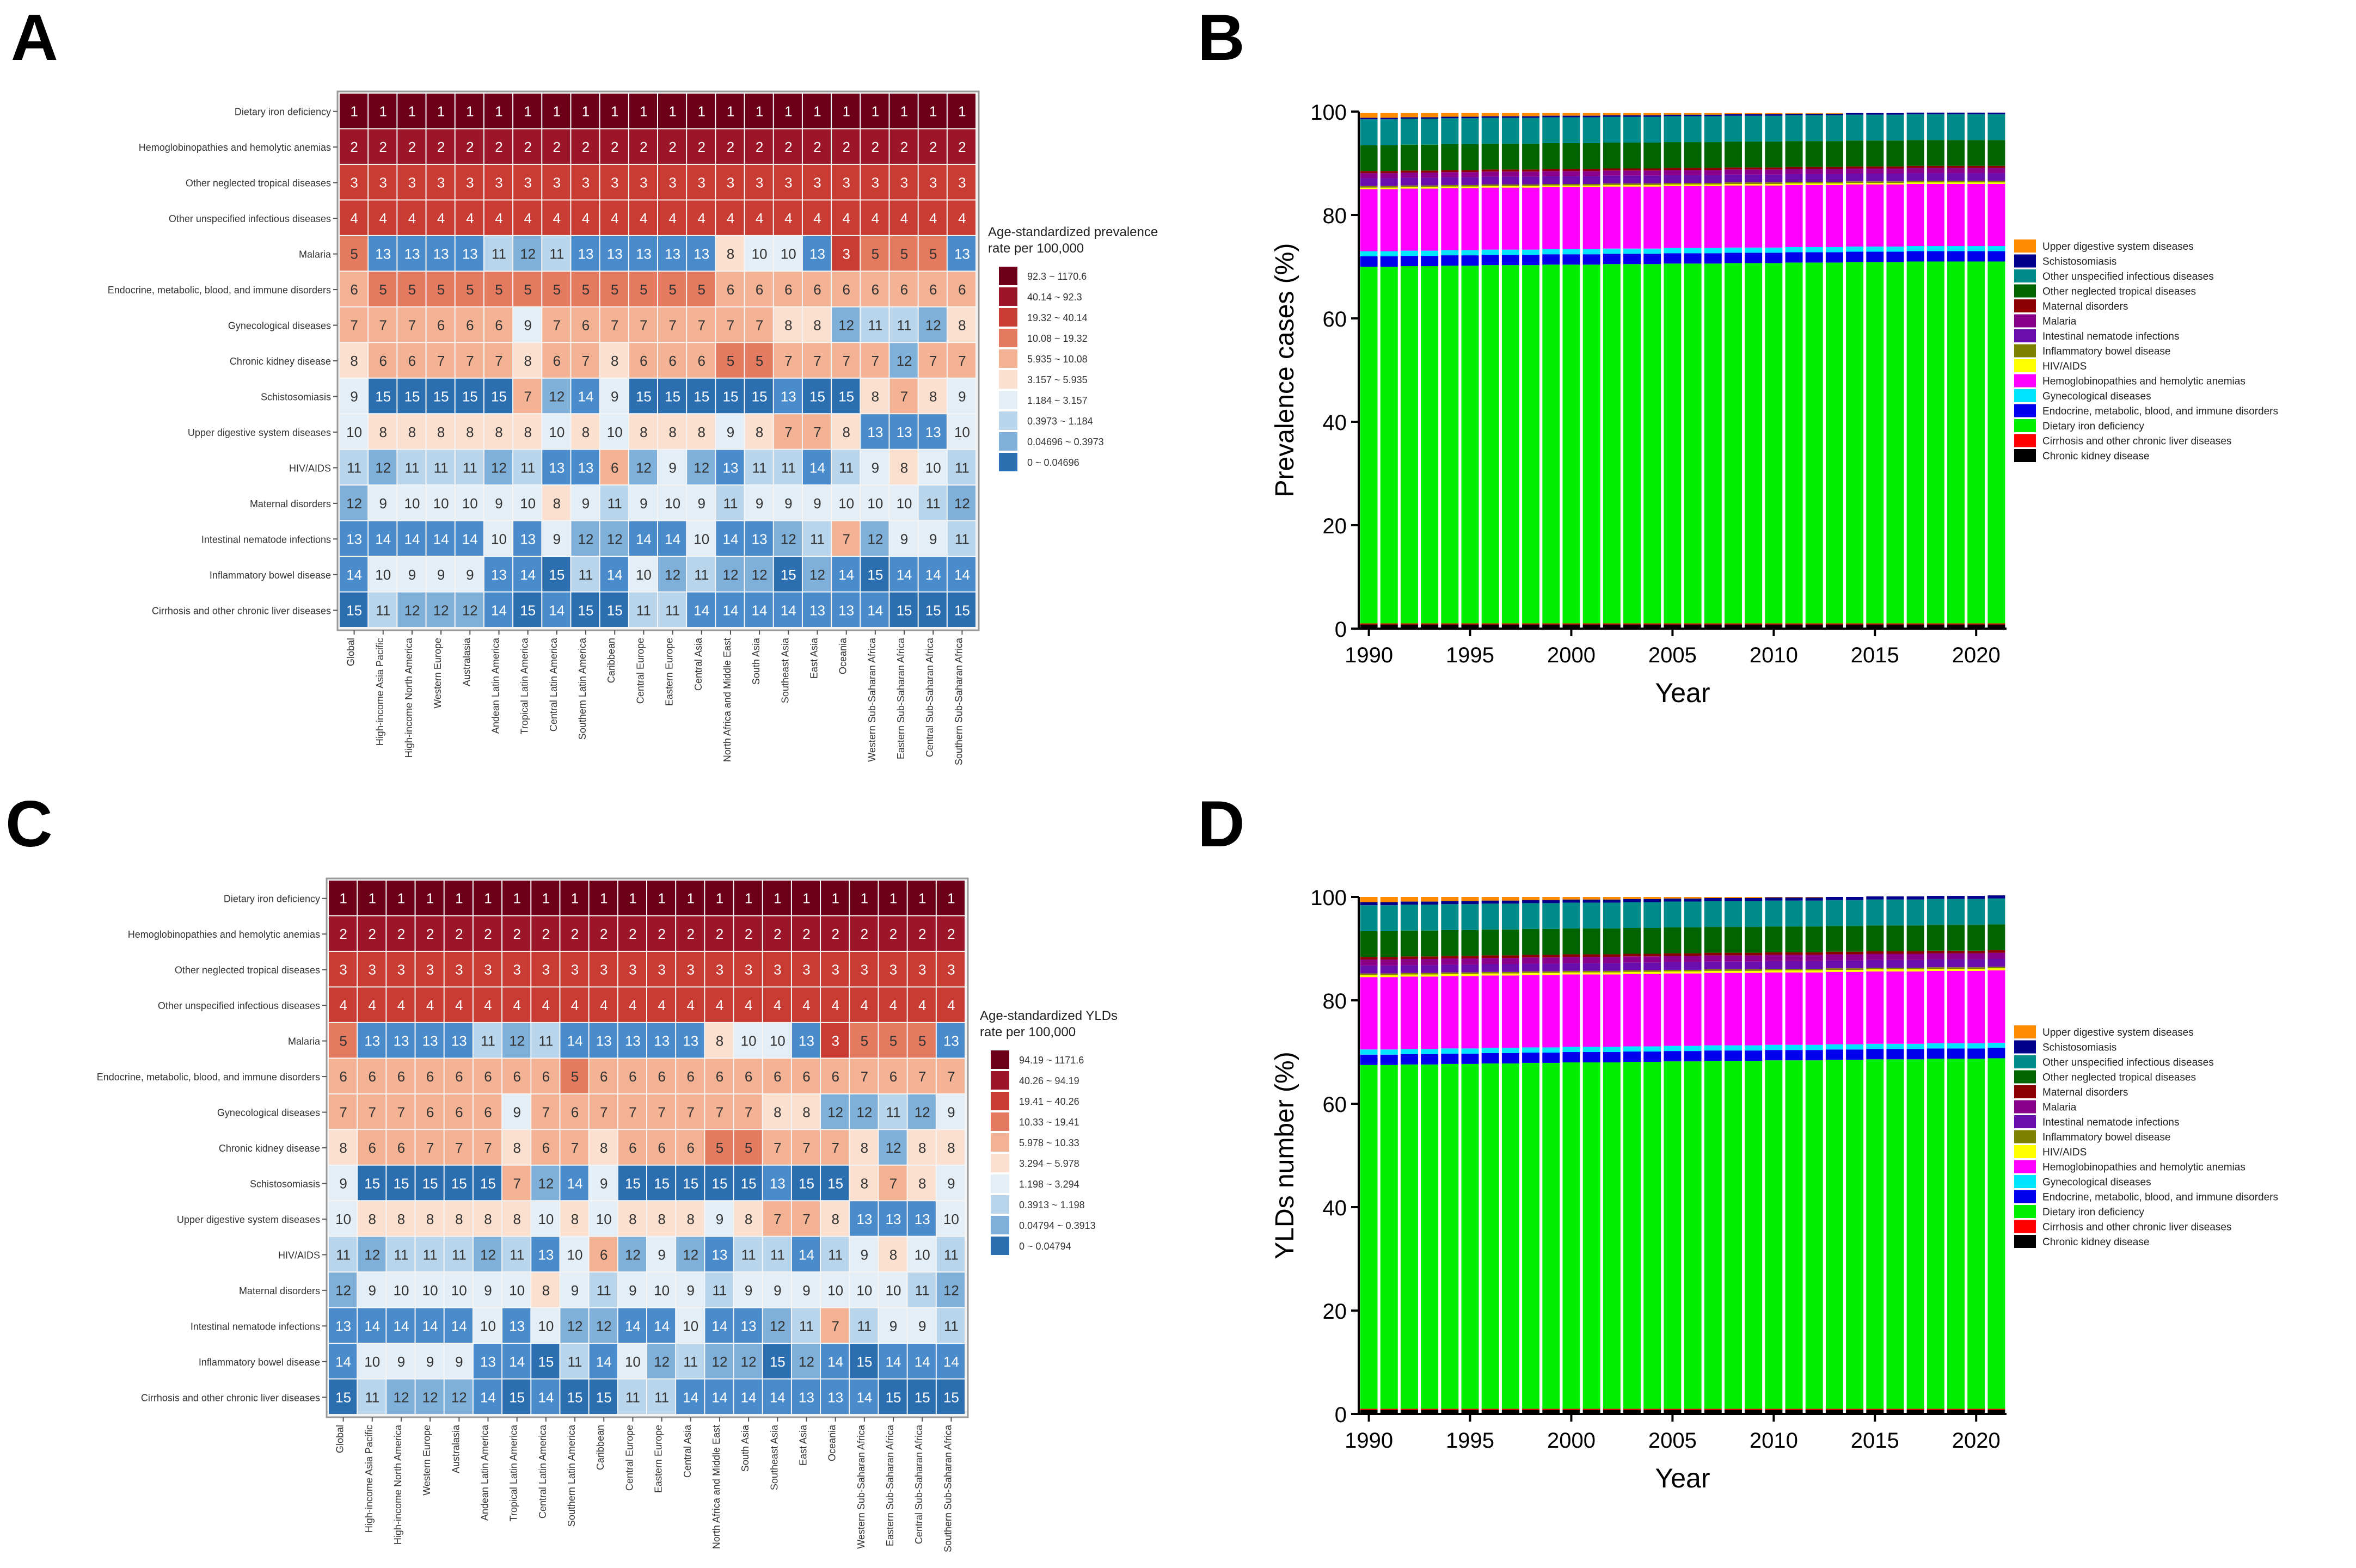  I want to click on column-label: Global, so click(340, 1439).